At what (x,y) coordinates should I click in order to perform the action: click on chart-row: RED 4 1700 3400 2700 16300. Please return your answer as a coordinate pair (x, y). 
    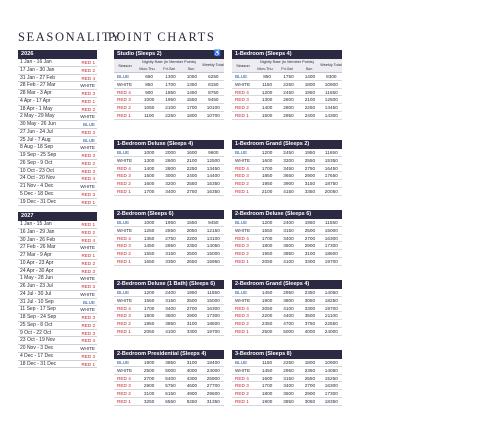
    Looking at the image, I should click on (287, 239).